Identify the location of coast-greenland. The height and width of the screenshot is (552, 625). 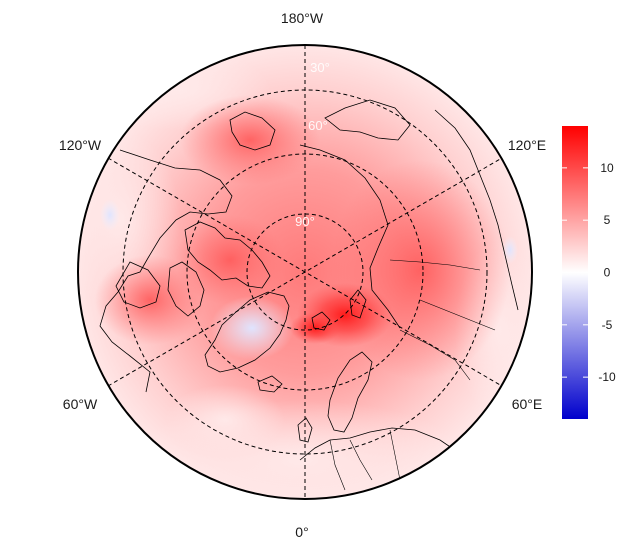
(247, 332).